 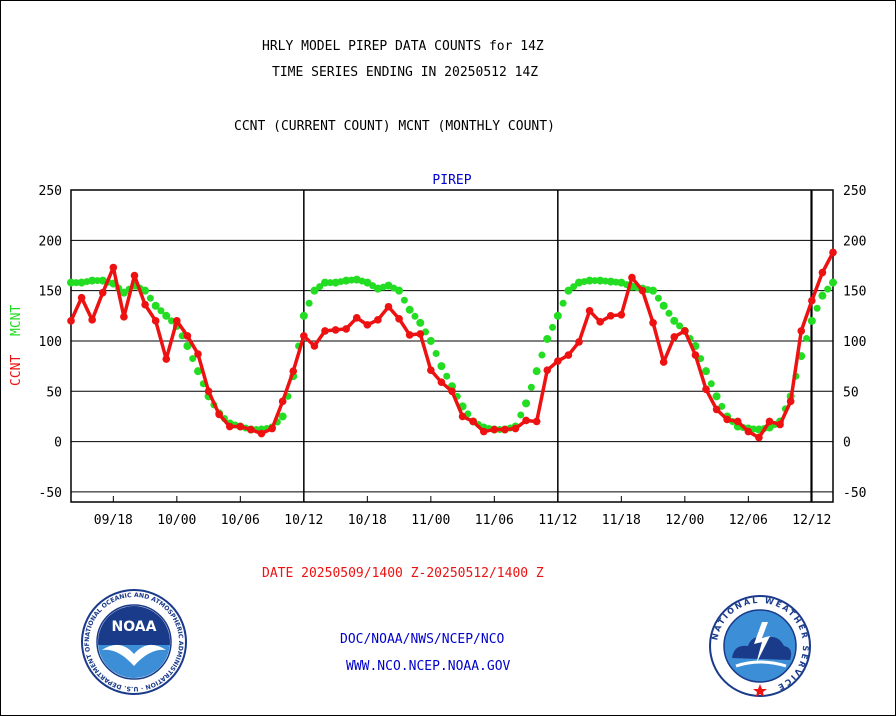 What do you see at coordinates (854, 342) in the screenshot?
I see `y-tick-label-right: 100` at bounding box center [854, 342].